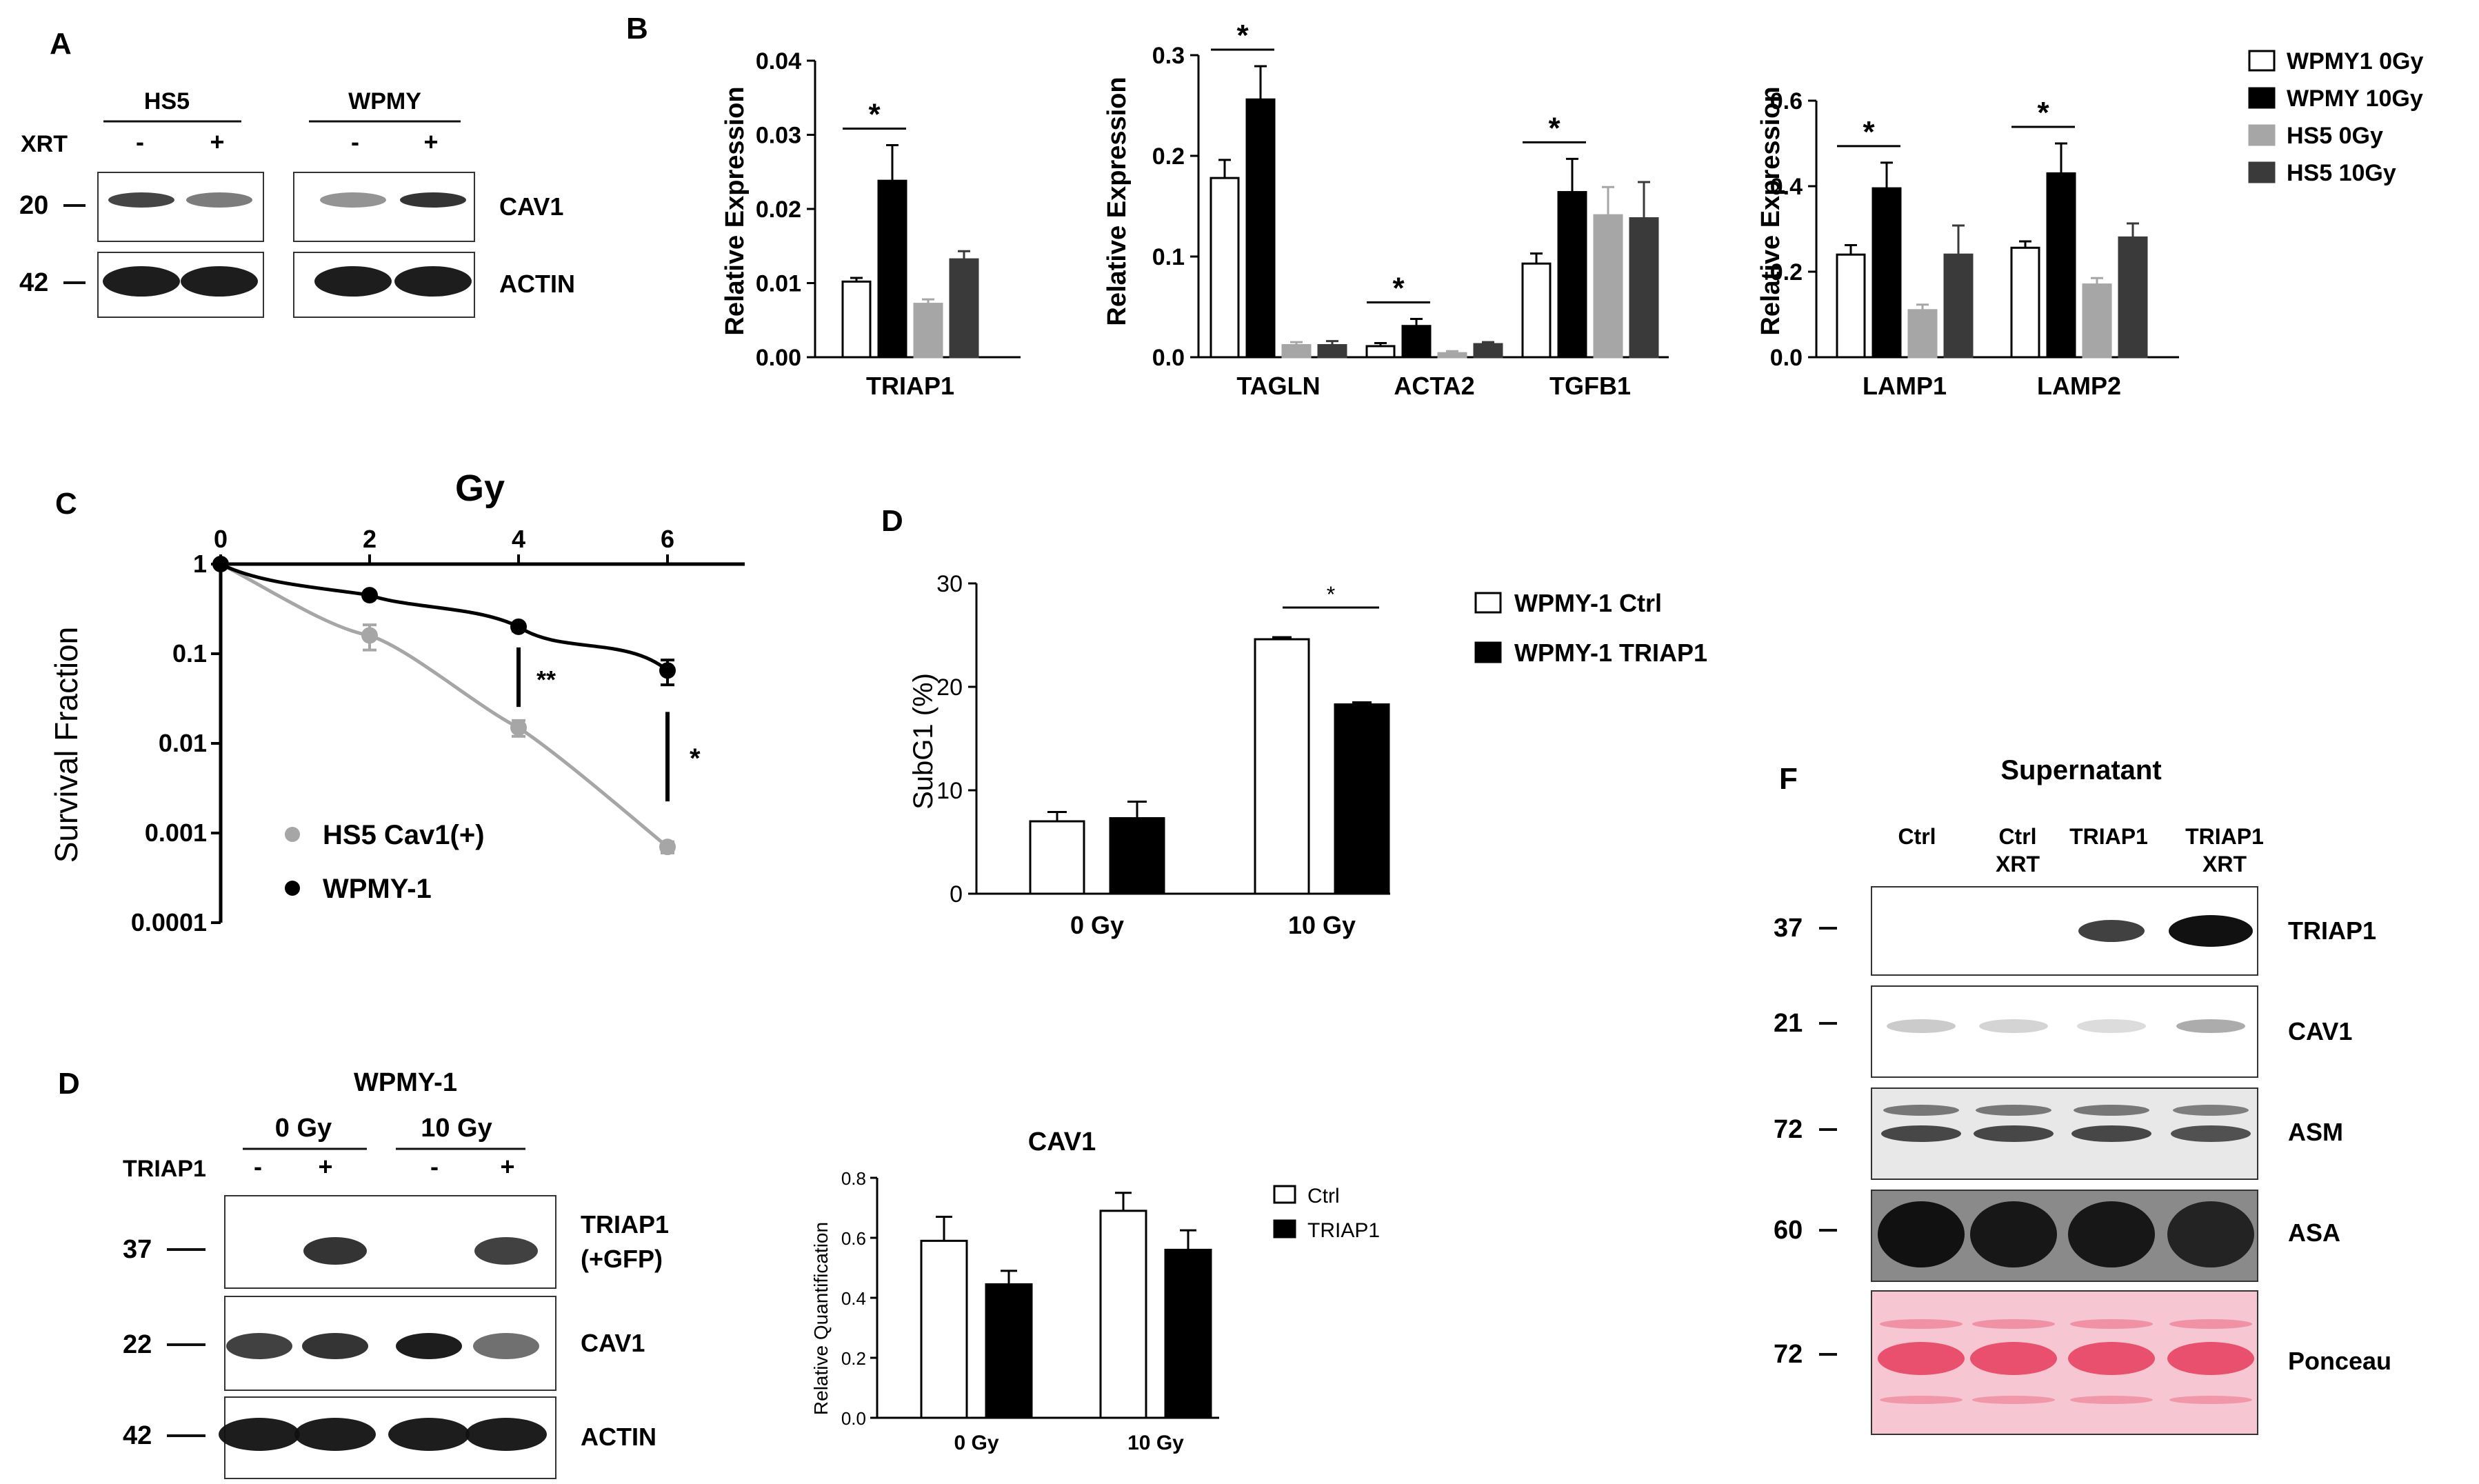 Image resolution: width=2479 pixels, height=1484 pixels. I want to click on legend-swatch-wpmy1-0gy, so click(2262, 61).